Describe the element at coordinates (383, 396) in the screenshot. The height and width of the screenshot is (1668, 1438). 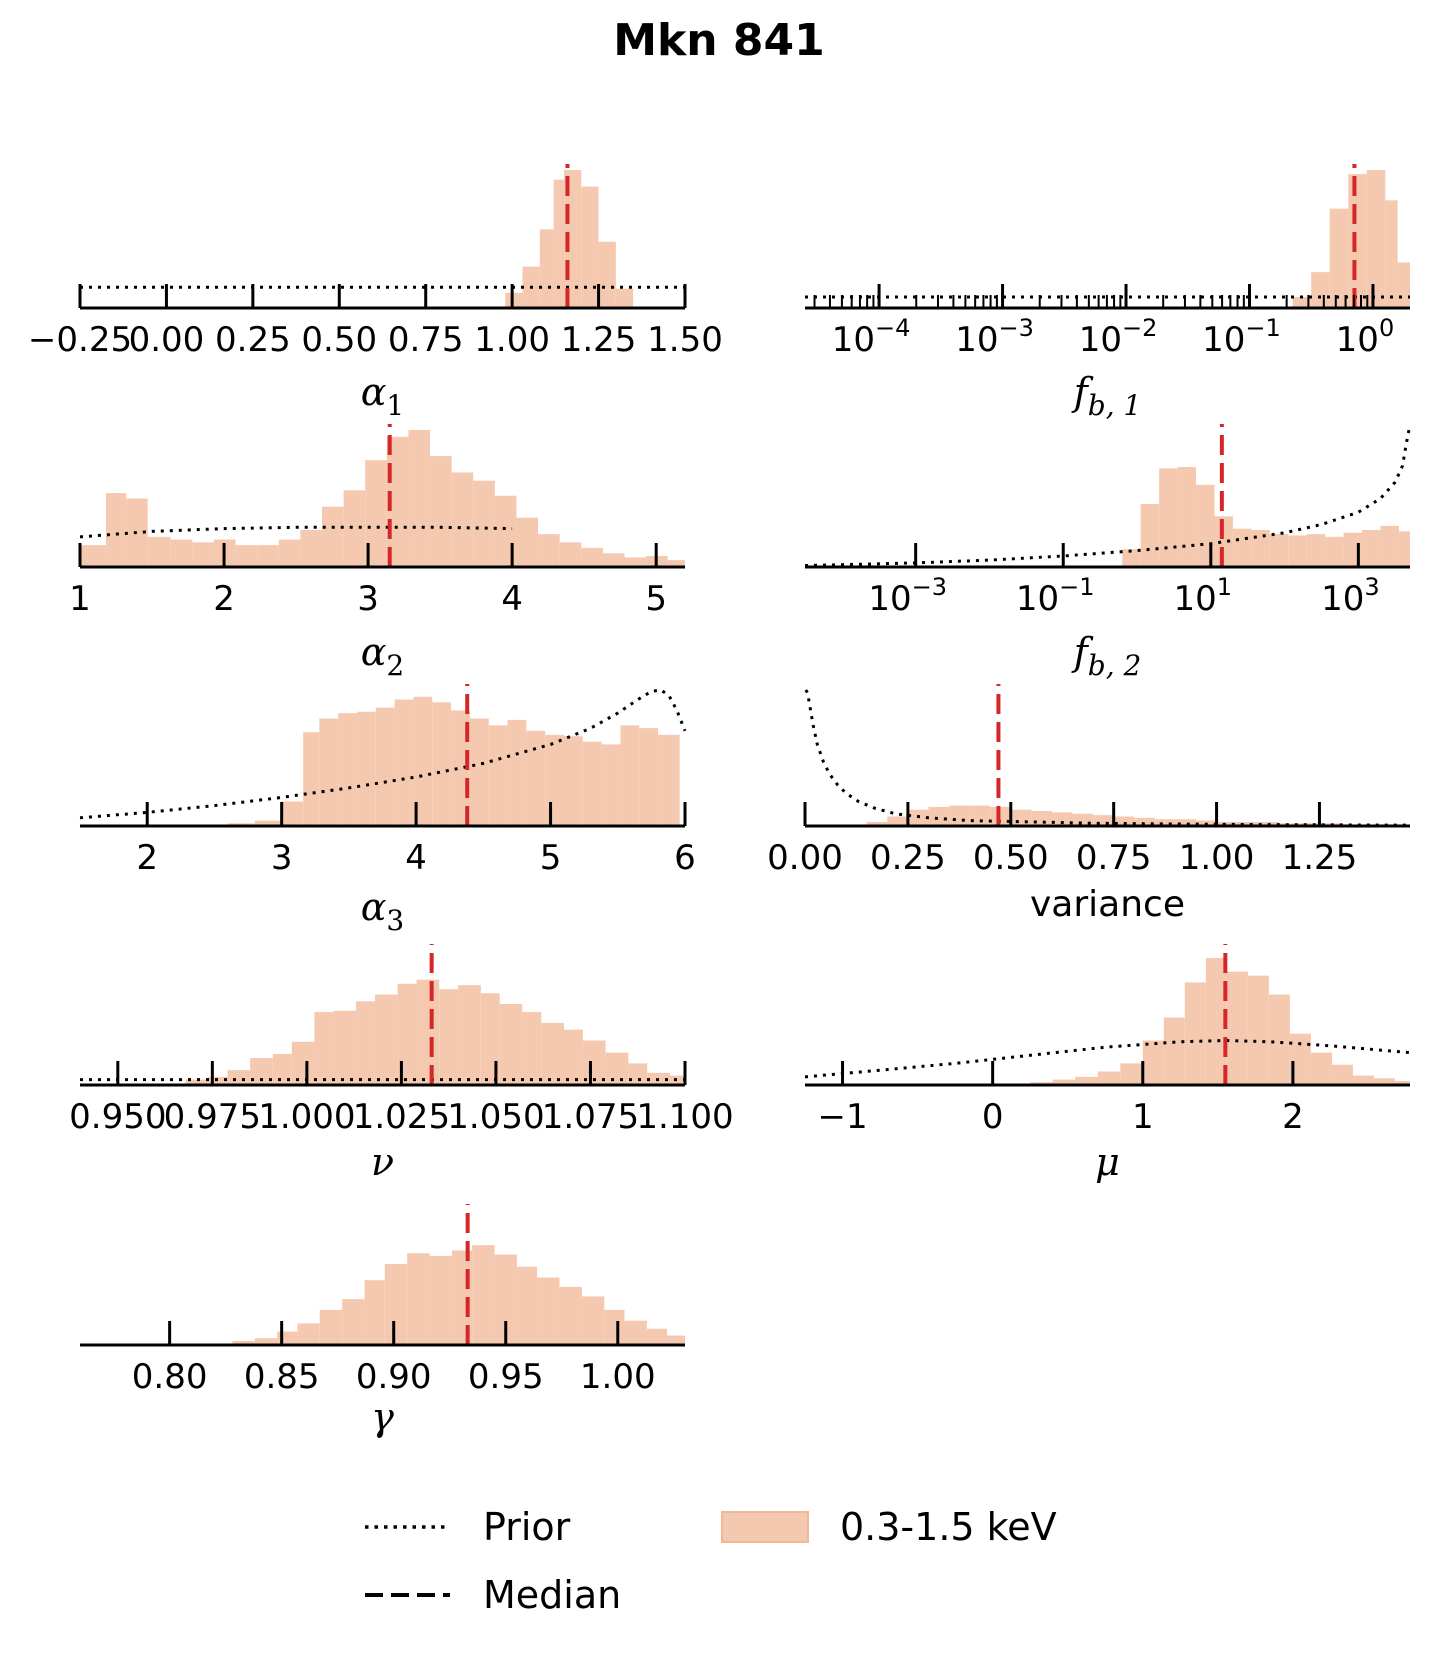
I see `x-axis-label: α1` at that location.